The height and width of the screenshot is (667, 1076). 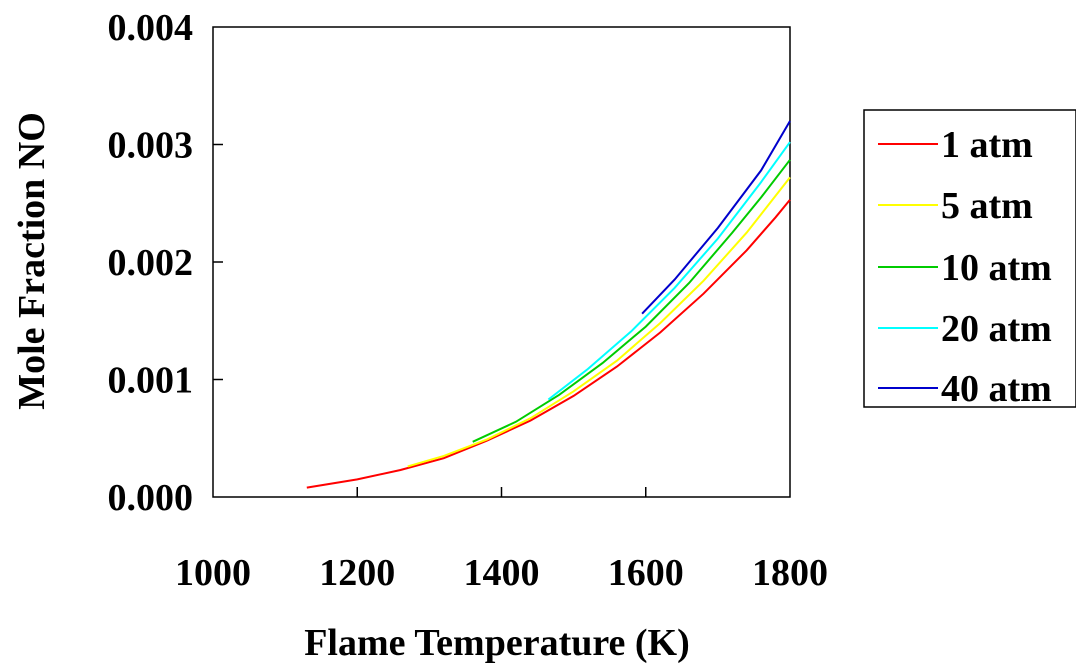 I want to click on series-line-20-atm, so click(x=669, y=271).